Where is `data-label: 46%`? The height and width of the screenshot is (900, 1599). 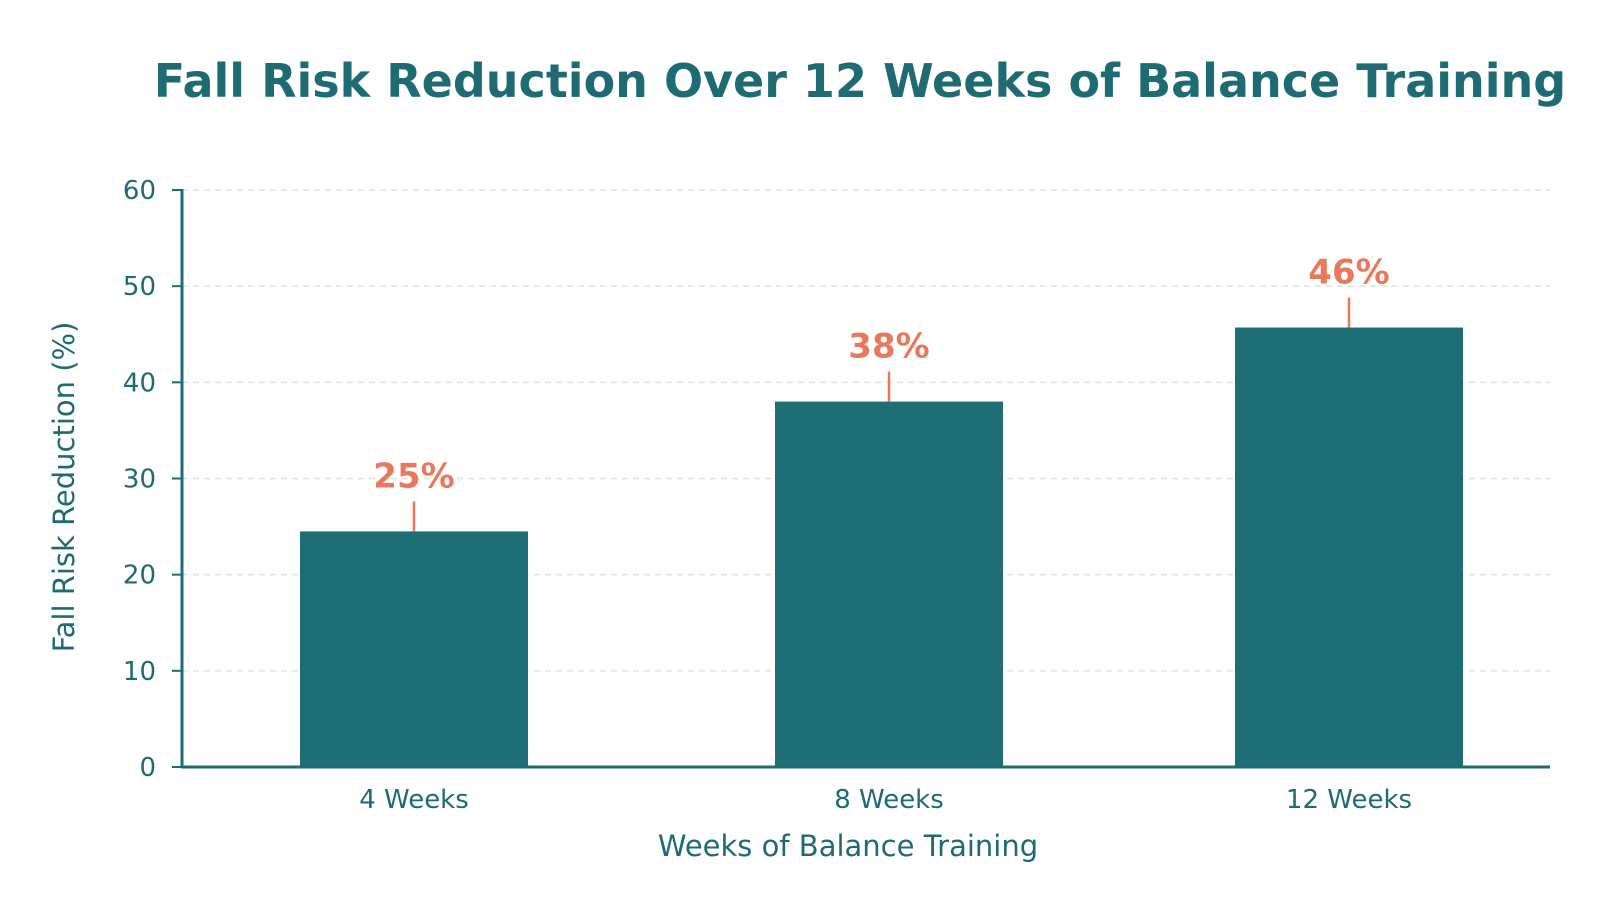
data-label: 46% is located at coordinates (1348, 273).